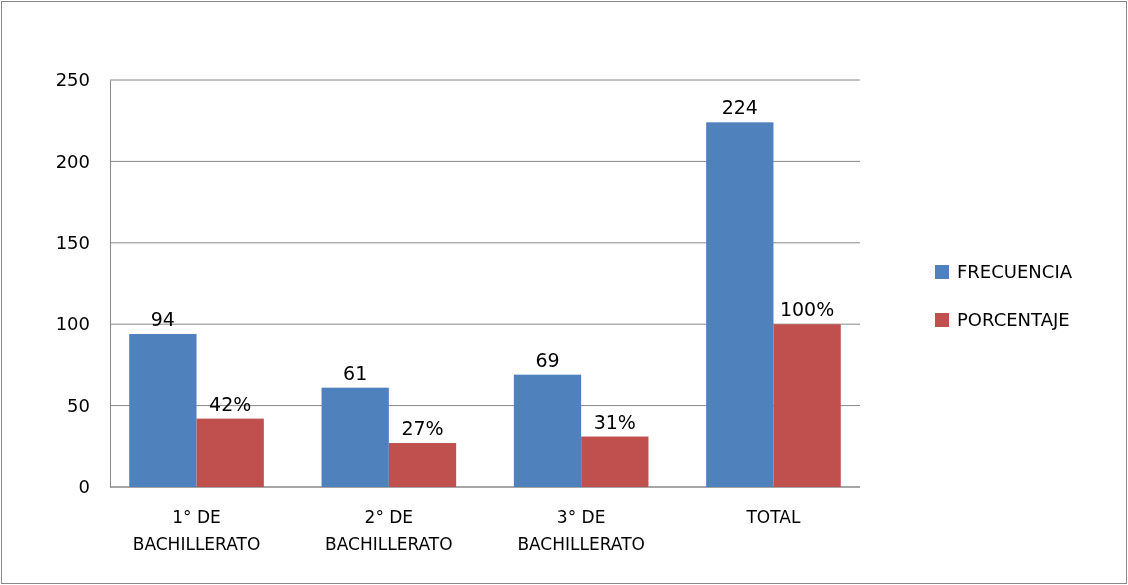 This screenshot has width=1128, height=585. I want to click on data-label: 42%, so click(230, 403).